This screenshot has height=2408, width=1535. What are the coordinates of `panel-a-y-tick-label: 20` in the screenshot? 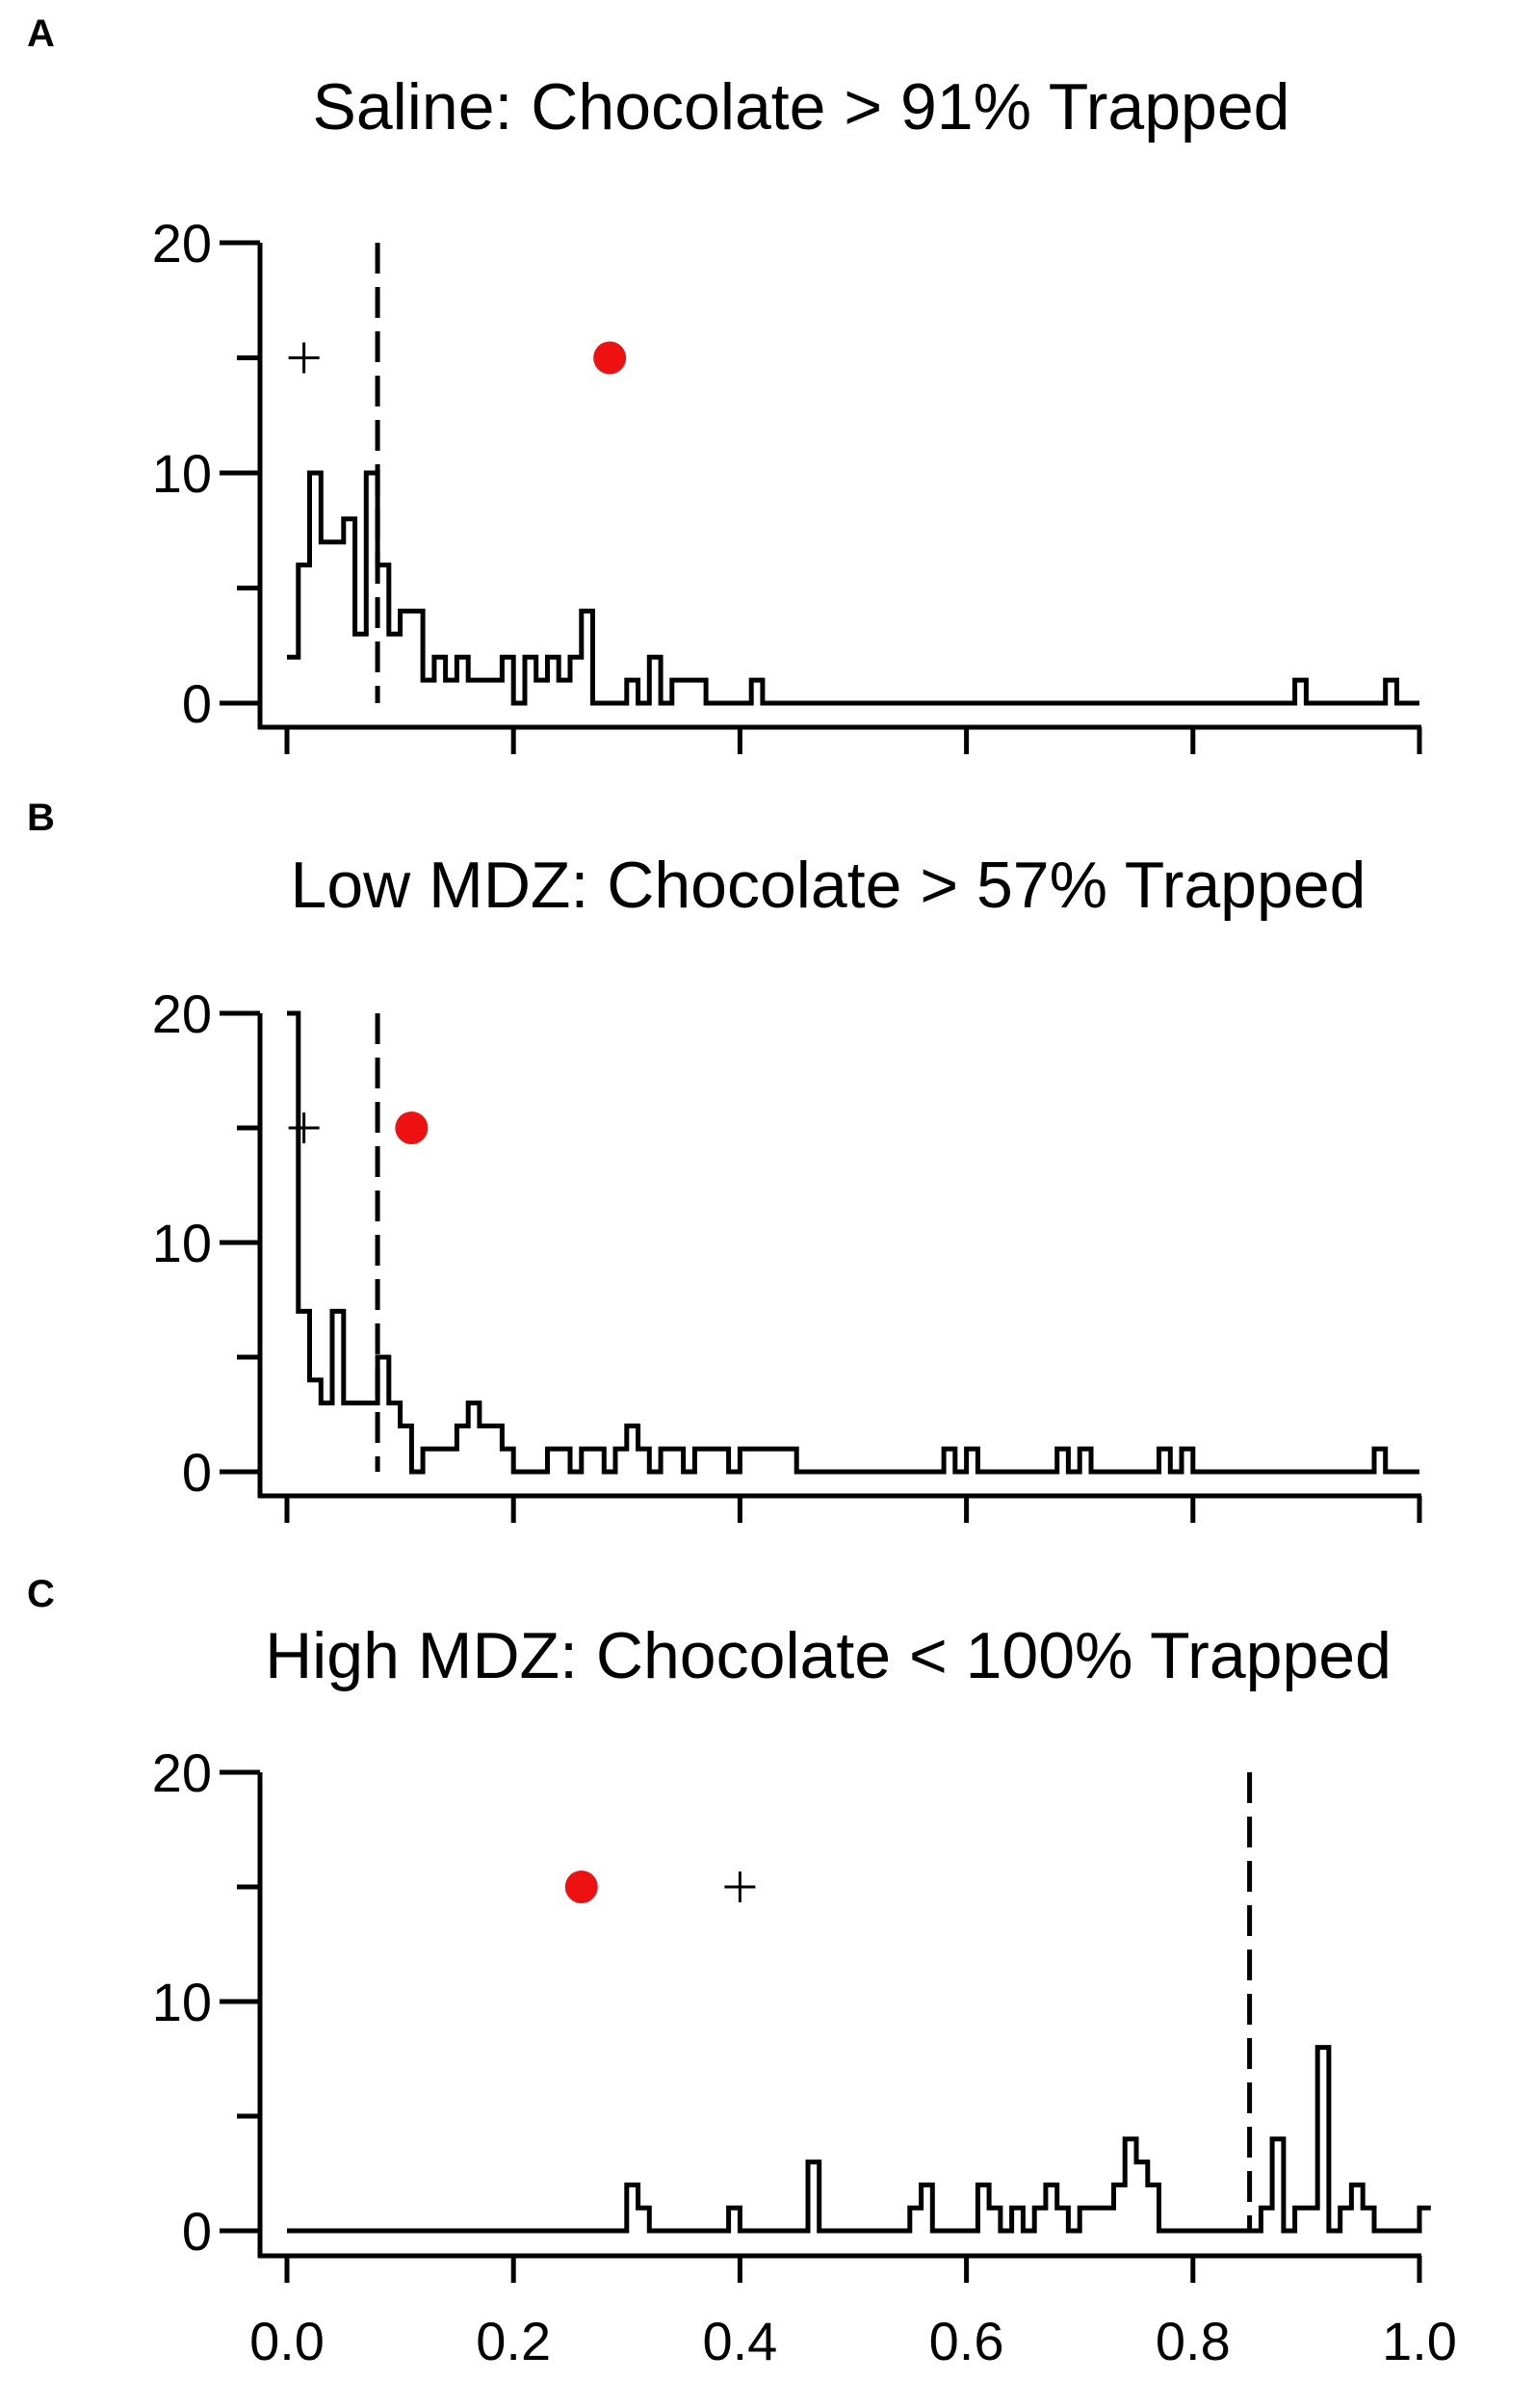 It's located at (182, 243).